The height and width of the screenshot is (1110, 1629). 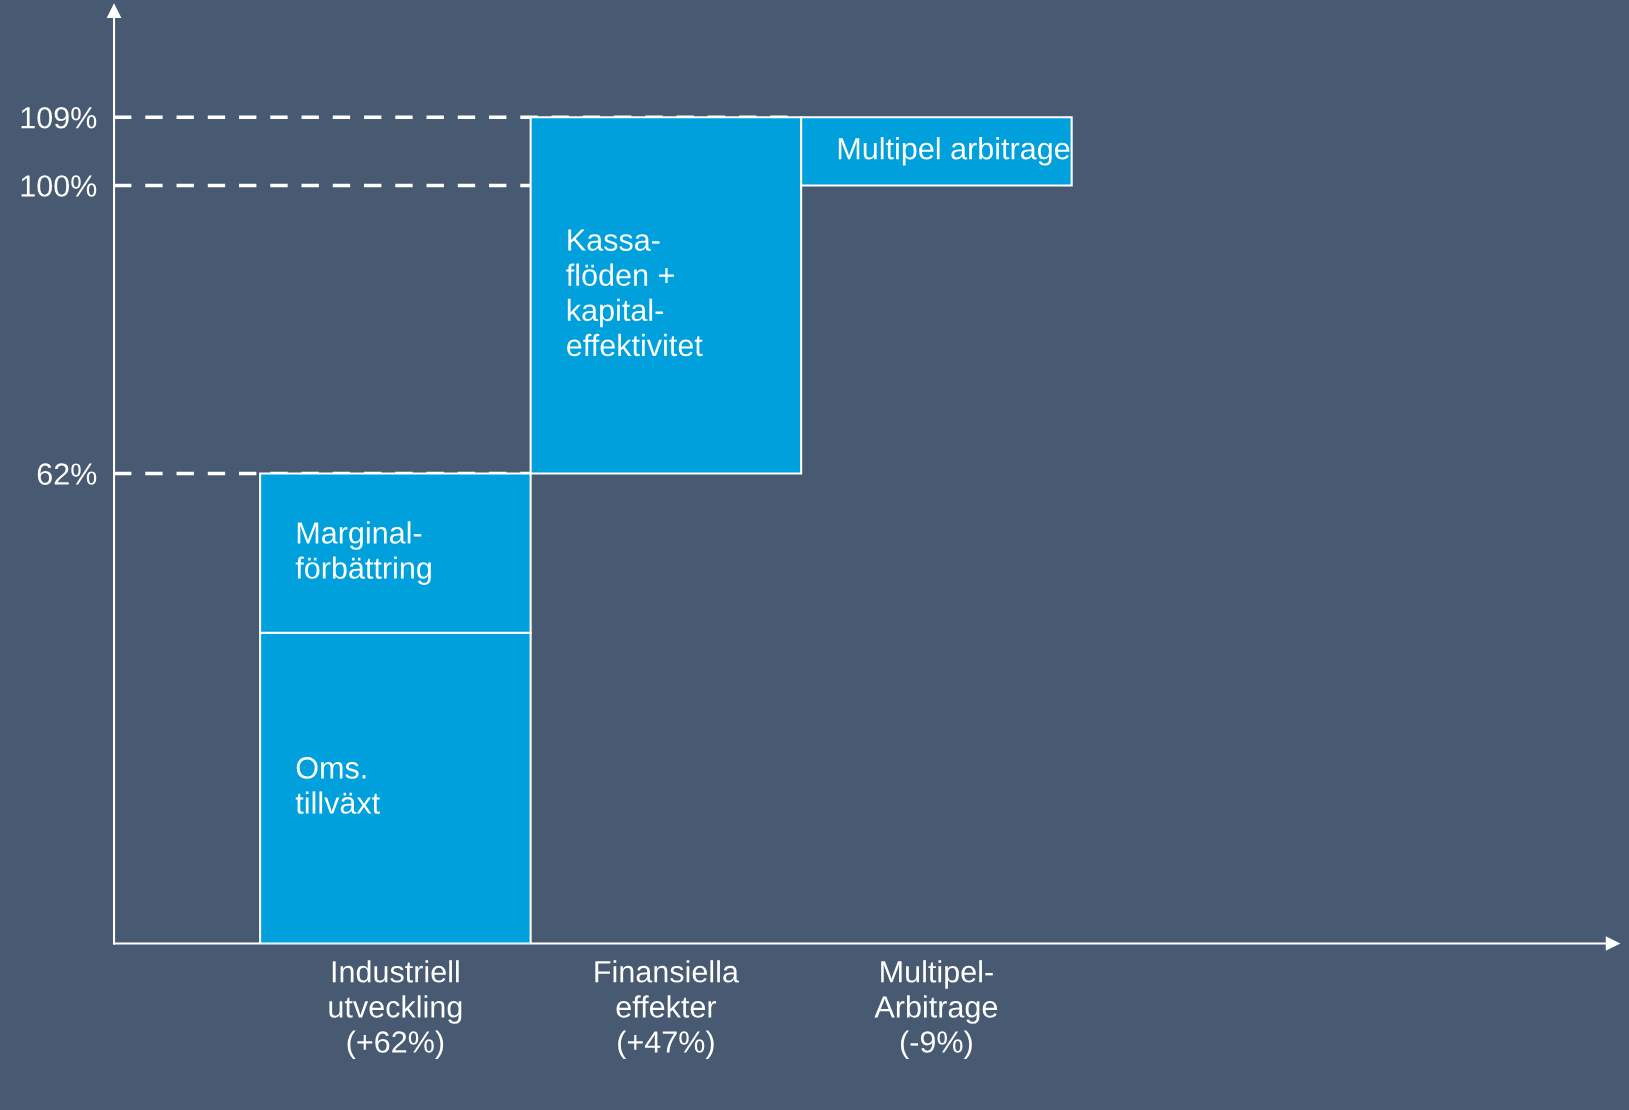 I want to click on series-label: Kassa- flöden + kapital- effektivitet, so click(x=634, y=293).